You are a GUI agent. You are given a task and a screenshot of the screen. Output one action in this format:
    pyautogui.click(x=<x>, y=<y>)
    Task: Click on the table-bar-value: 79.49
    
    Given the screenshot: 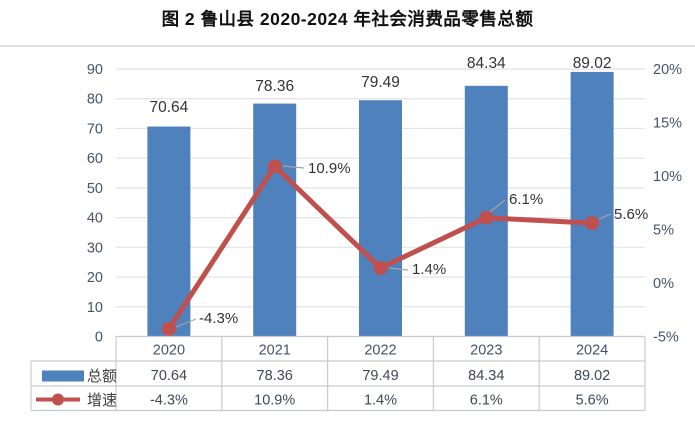 What is the action you would take?
    pyautogui.click(x=380, y=376)
    